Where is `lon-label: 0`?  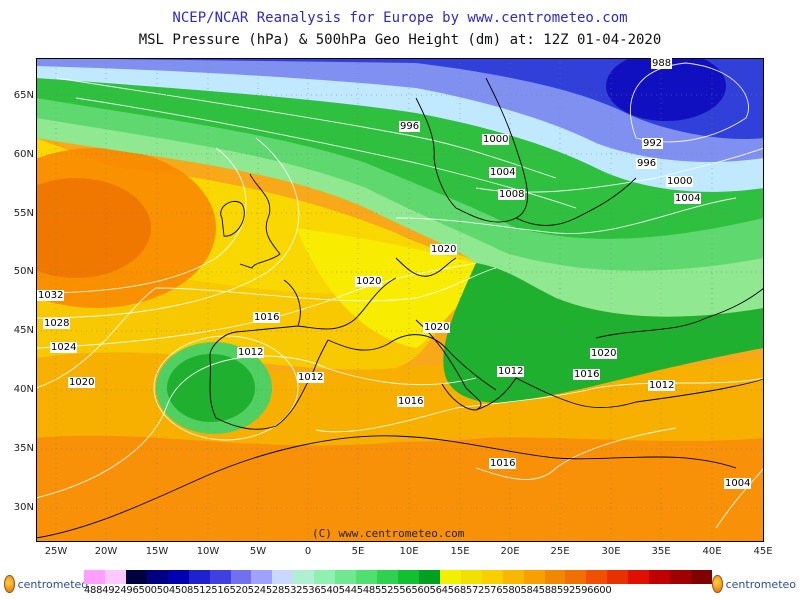 lon-label: 0 is located at coordinates (308, 551).